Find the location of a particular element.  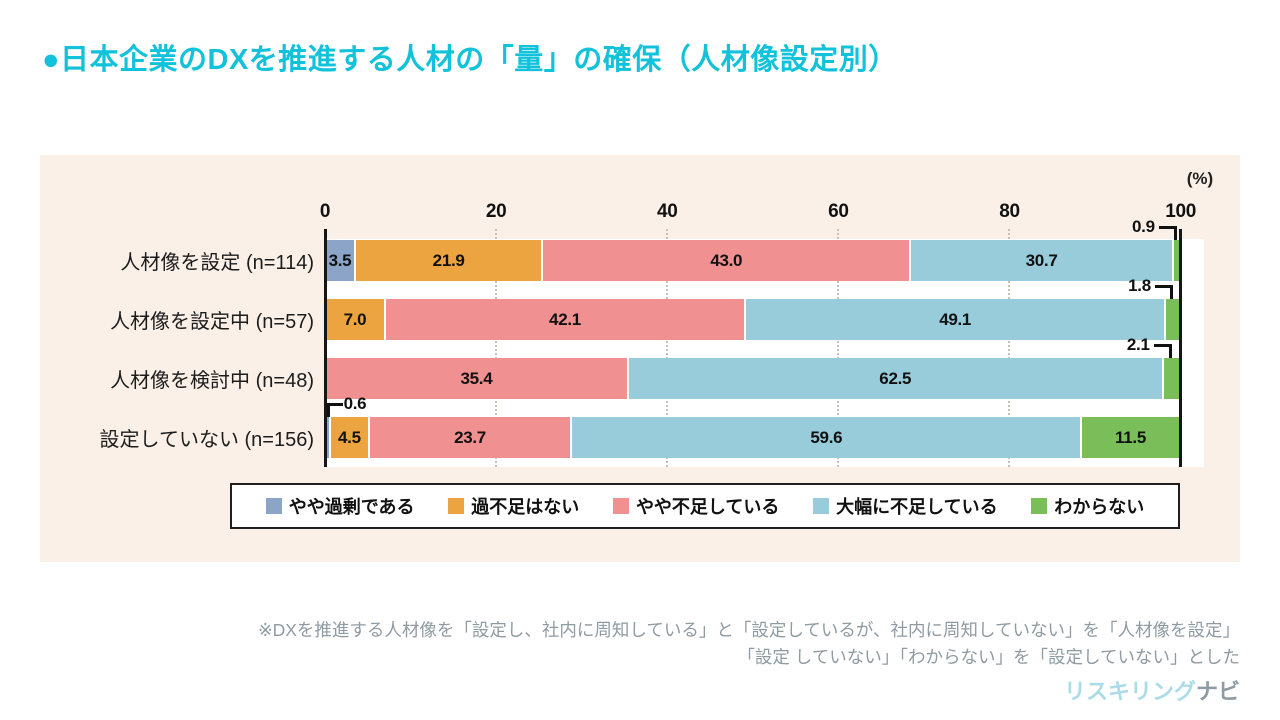

bar-segment: 21.9 is located at coordinates (448, 260).